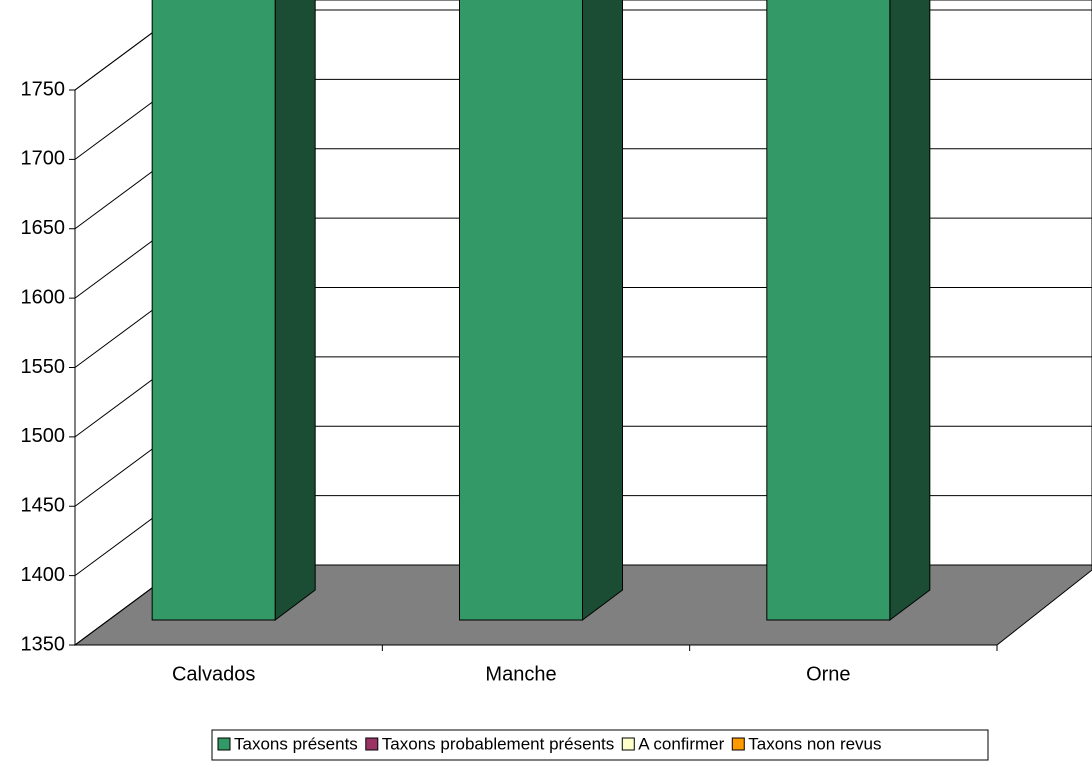  What do you see at coordinates (681, 743) in the screenshot?
I see `legend-label: A confirmer` at bounding box center [681, 743].